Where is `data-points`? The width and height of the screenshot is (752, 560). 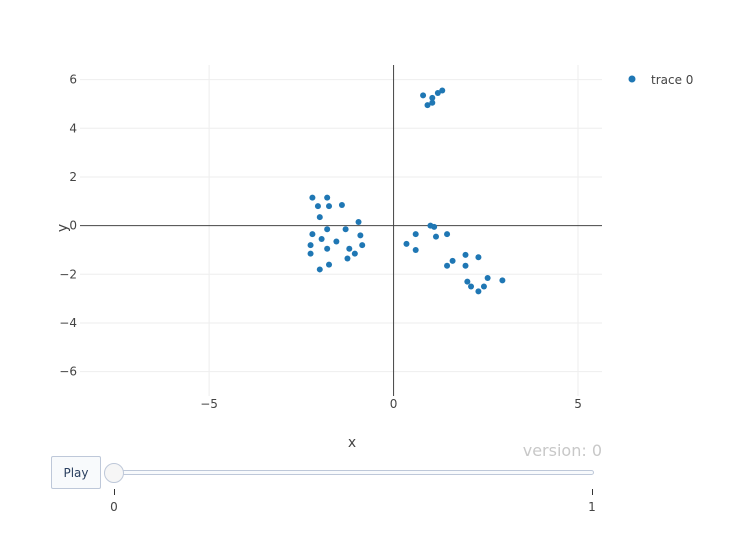 data-points is located at coordinates (406, 191).